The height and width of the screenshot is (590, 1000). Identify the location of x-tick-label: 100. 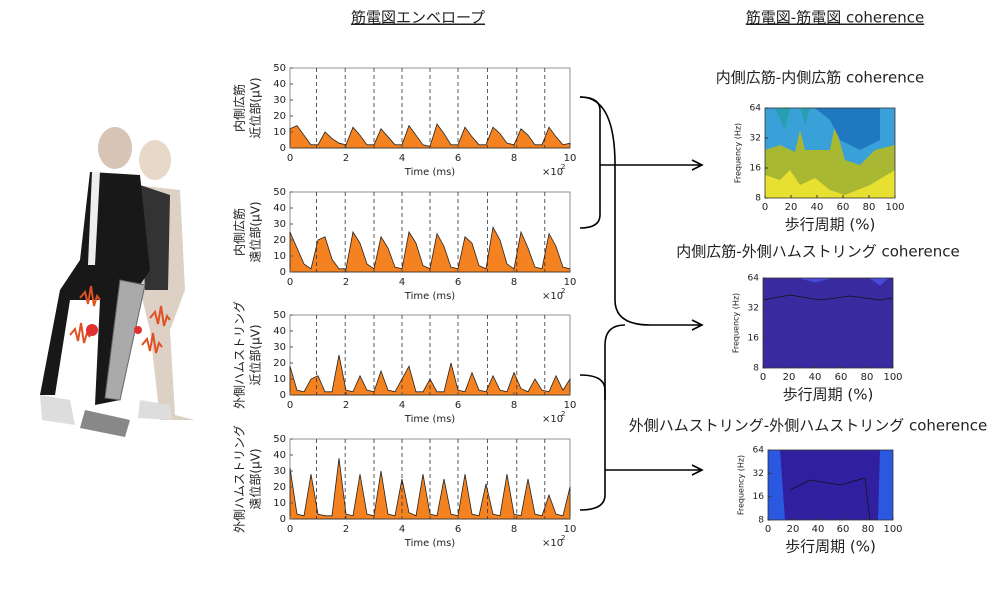
(892, 377).